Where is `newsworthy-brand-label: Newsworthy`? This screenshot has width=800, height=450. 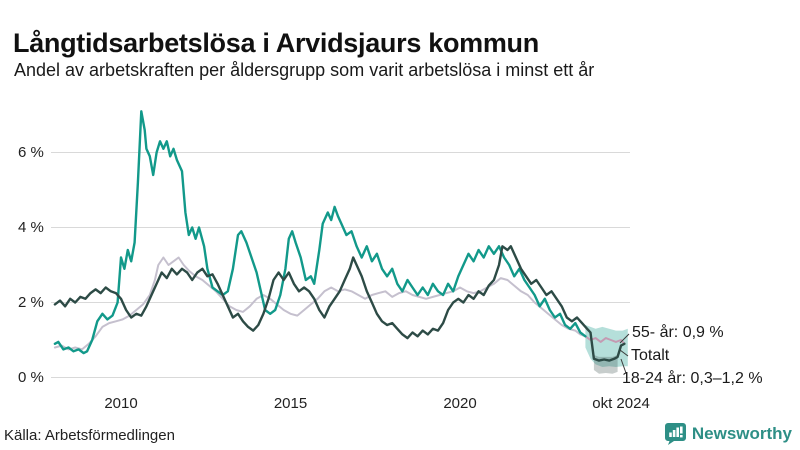
newsworthy-brand-label: Newsworthy is located at coordinates (741, 433).